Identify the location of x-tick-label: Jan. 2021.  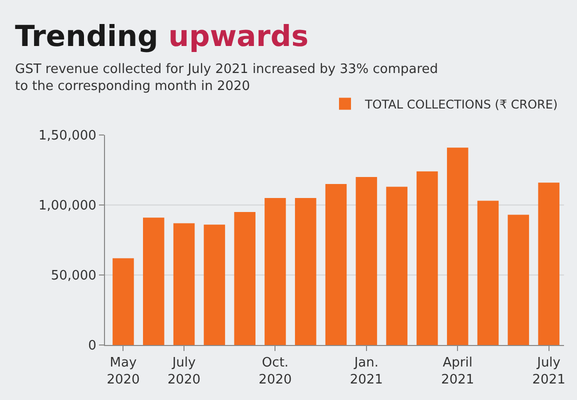
(366, 372).